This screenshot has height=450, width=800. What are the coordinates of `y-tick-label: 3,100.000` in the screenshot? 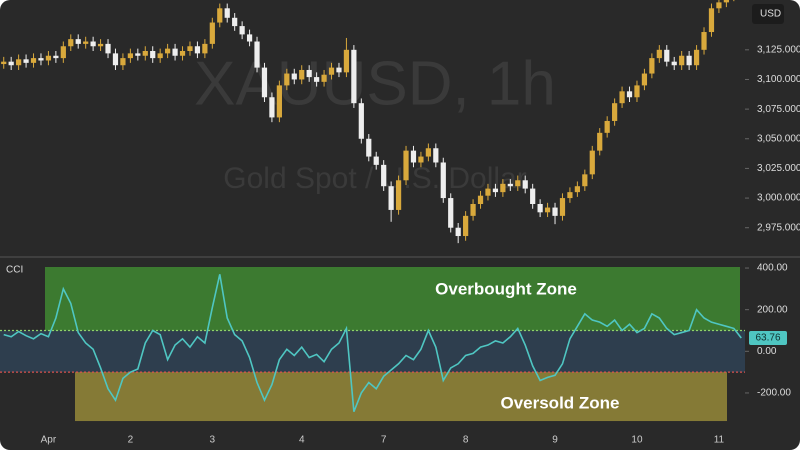 It's located at (778, 79).